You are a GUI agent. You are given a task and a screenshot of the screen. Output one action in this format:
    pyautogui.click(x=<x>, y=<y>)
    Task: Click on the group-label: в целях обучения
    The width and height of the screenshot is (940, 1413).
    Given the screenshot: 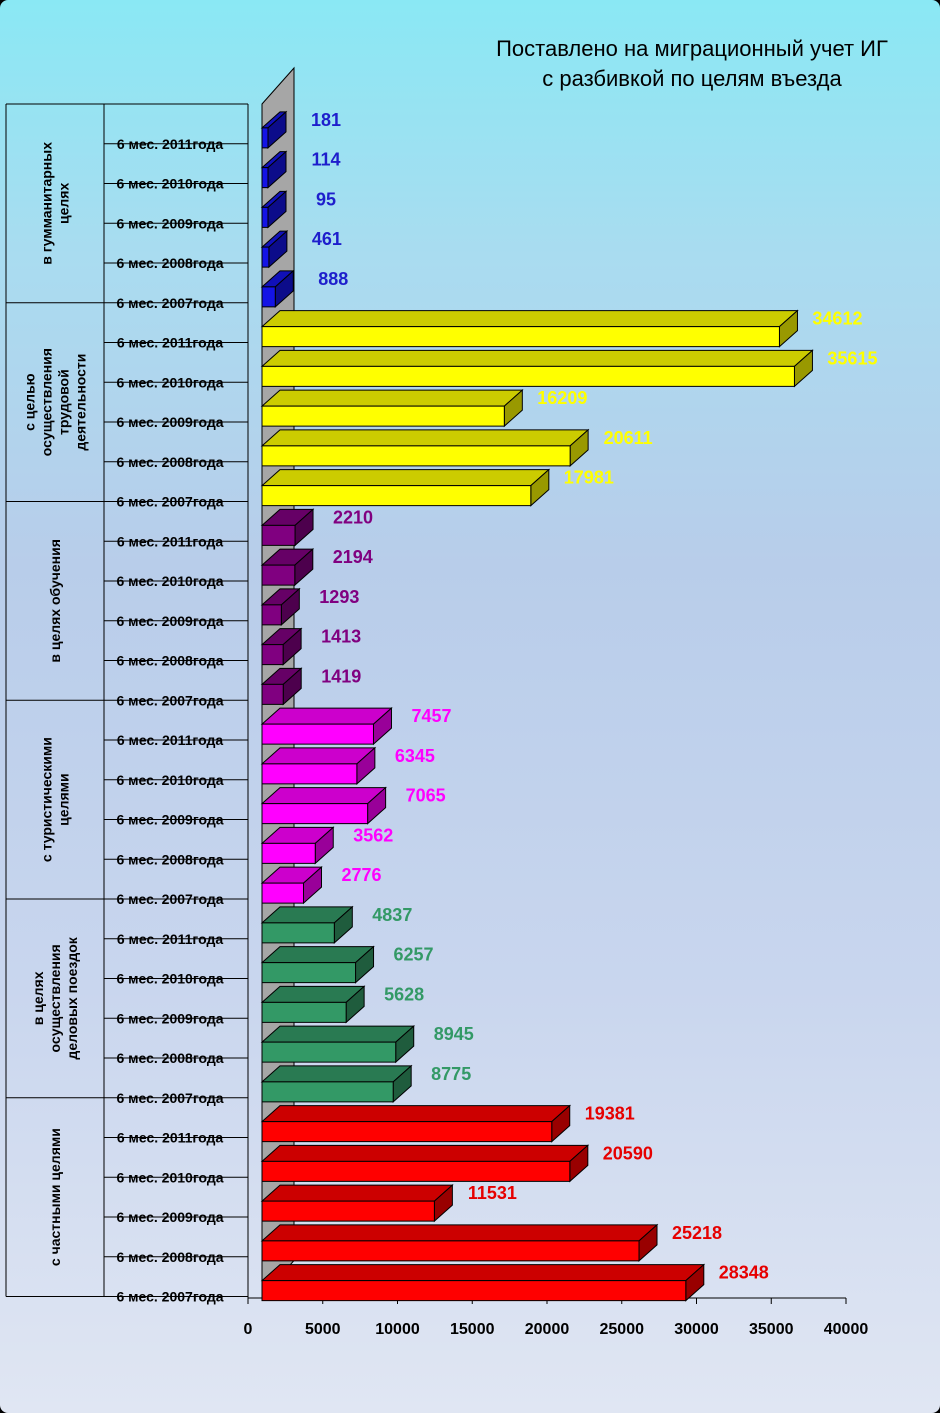 What is the action you would take?
    pyautogui.click(x=55, y=601)
    